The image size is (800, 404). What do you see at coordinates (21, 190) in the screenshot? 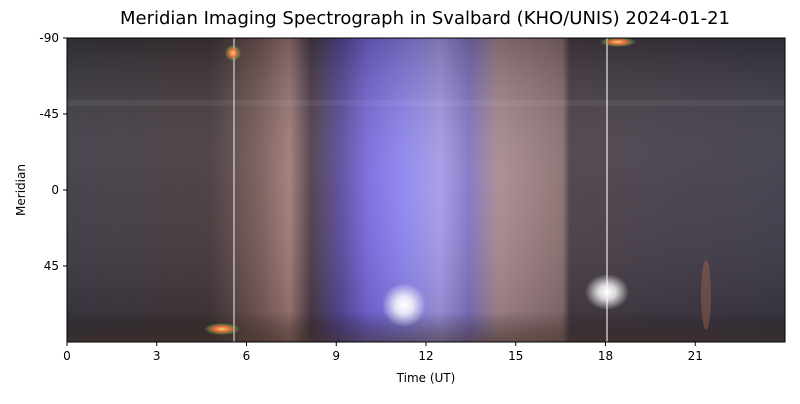
I see `y-axis-label: Meridian` at bounding box center [21, 190].